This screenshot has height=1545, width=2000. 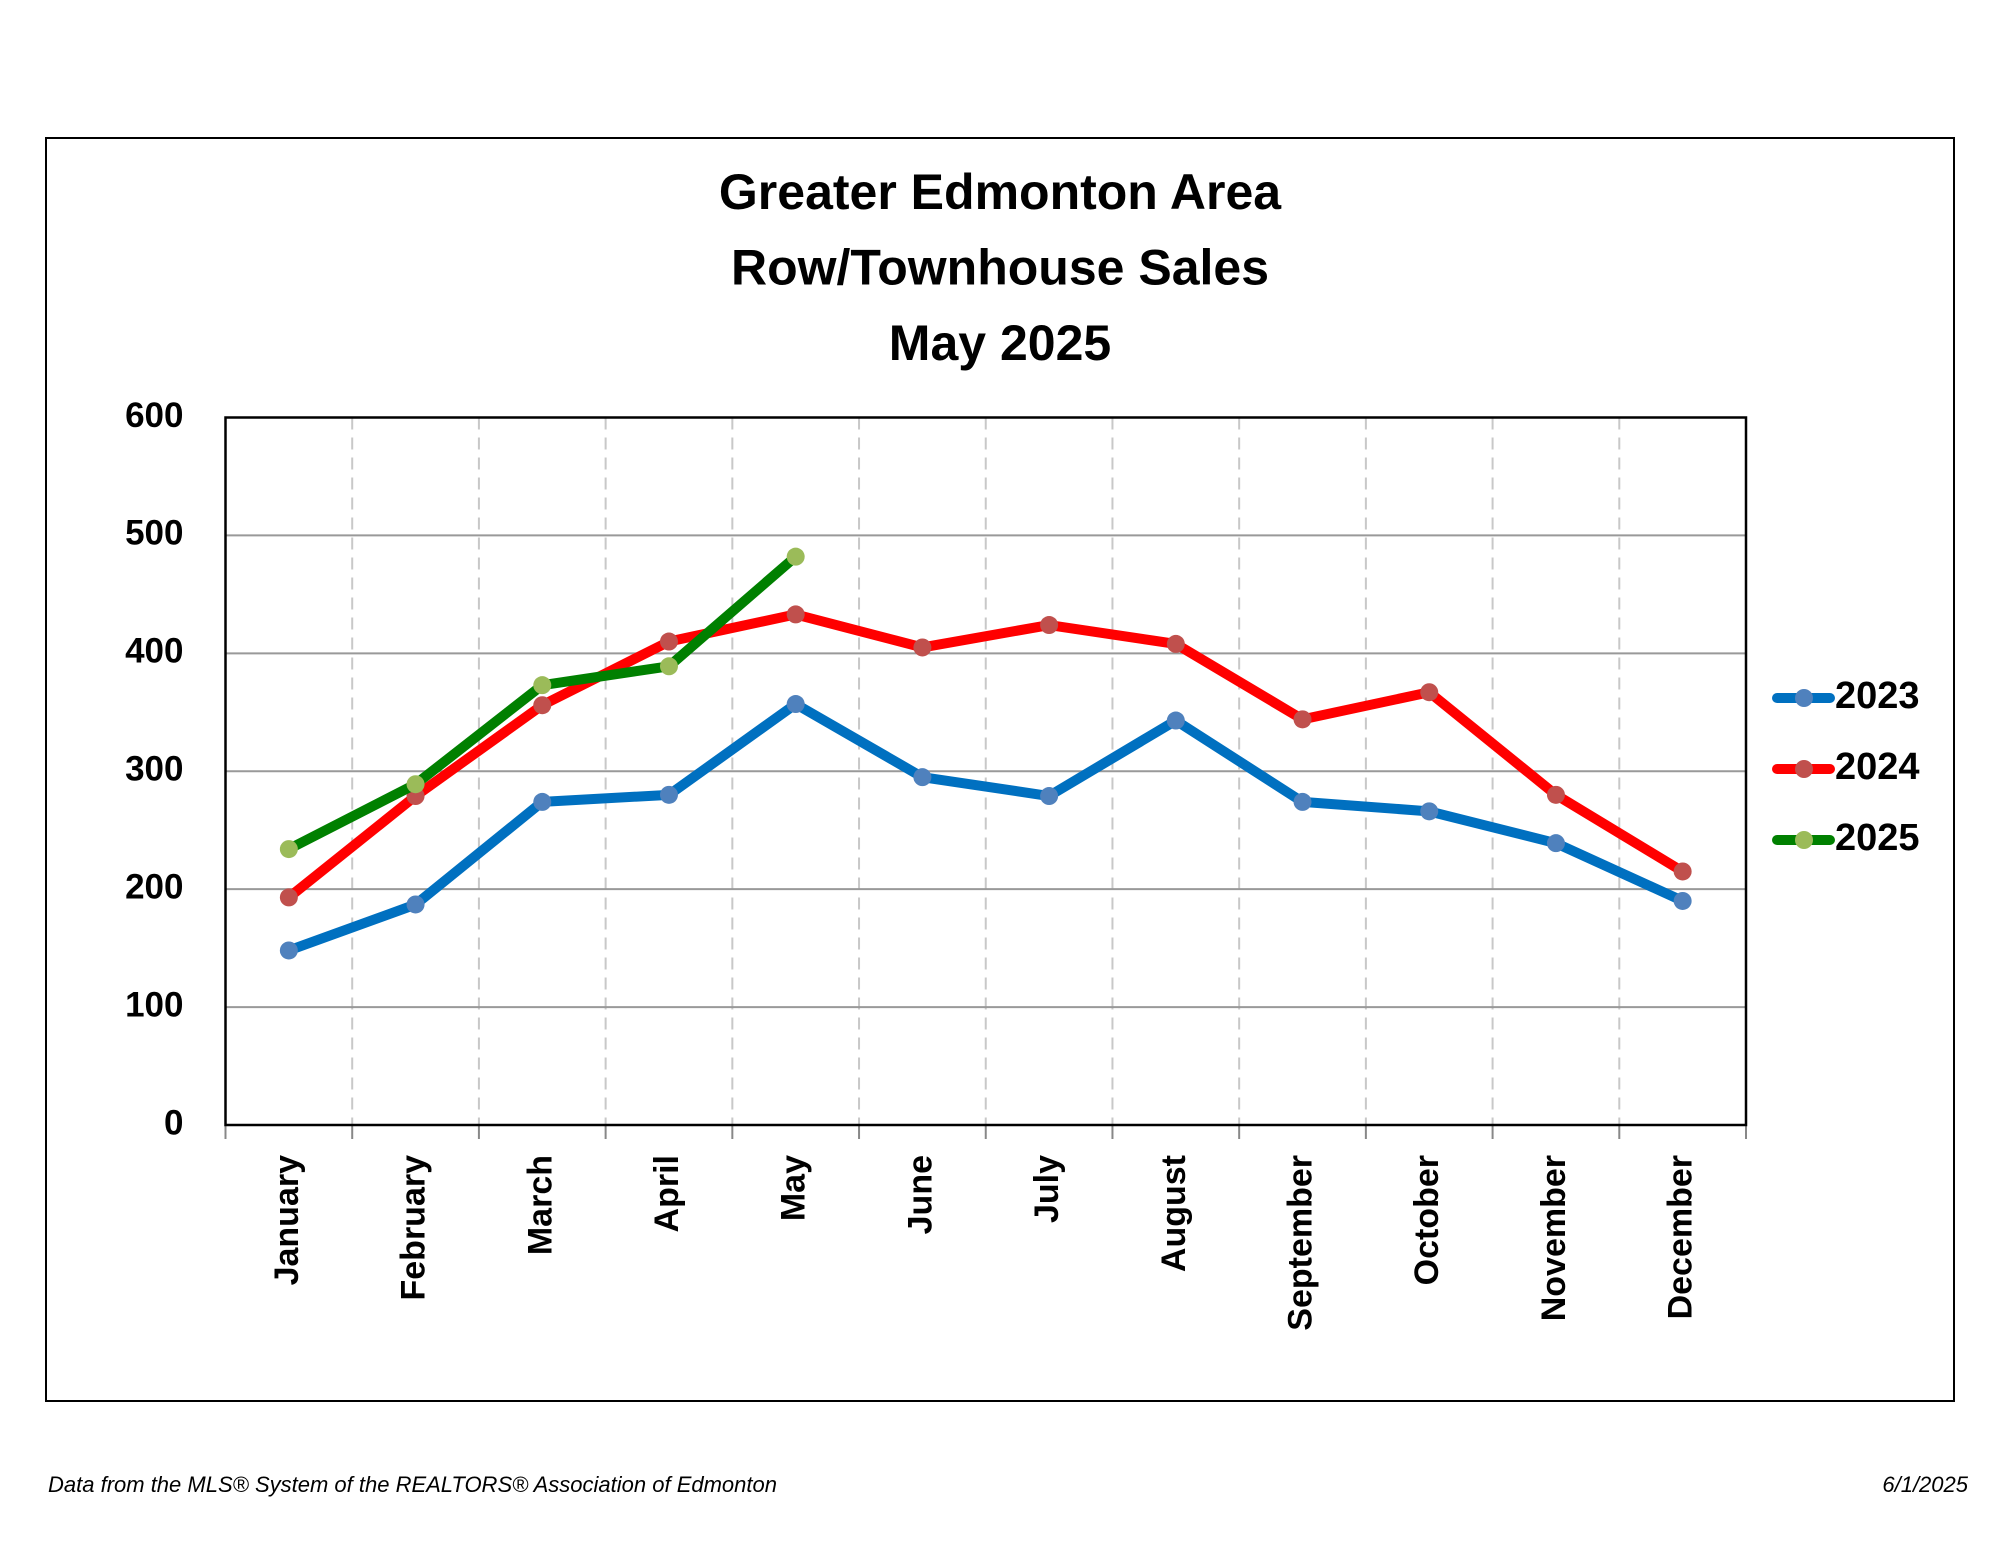 I want to click on y-tick-label: 200, so click(x=154, y=886).